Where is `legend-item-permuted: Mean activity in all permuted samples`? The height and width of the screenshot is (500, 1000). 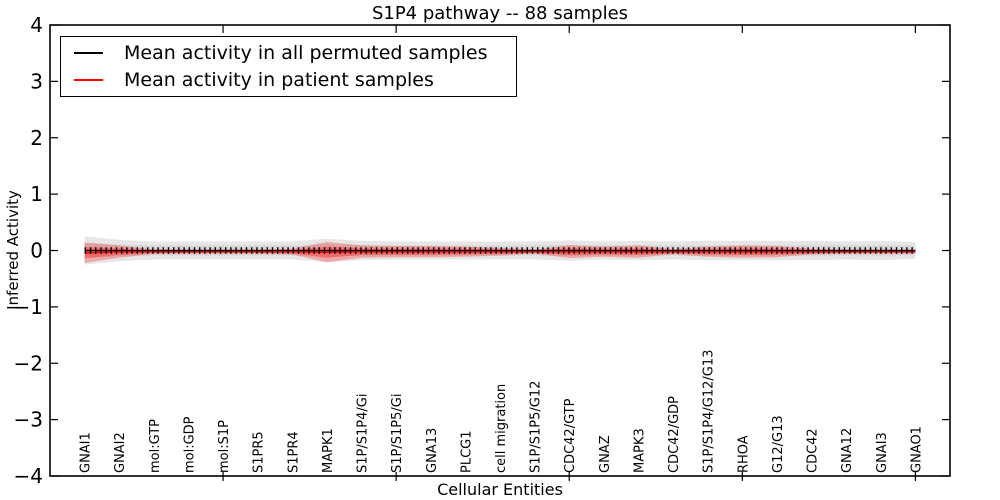 legend-item-permuted: Mean activity in all permuted samples is located at coordinates (288, 53).